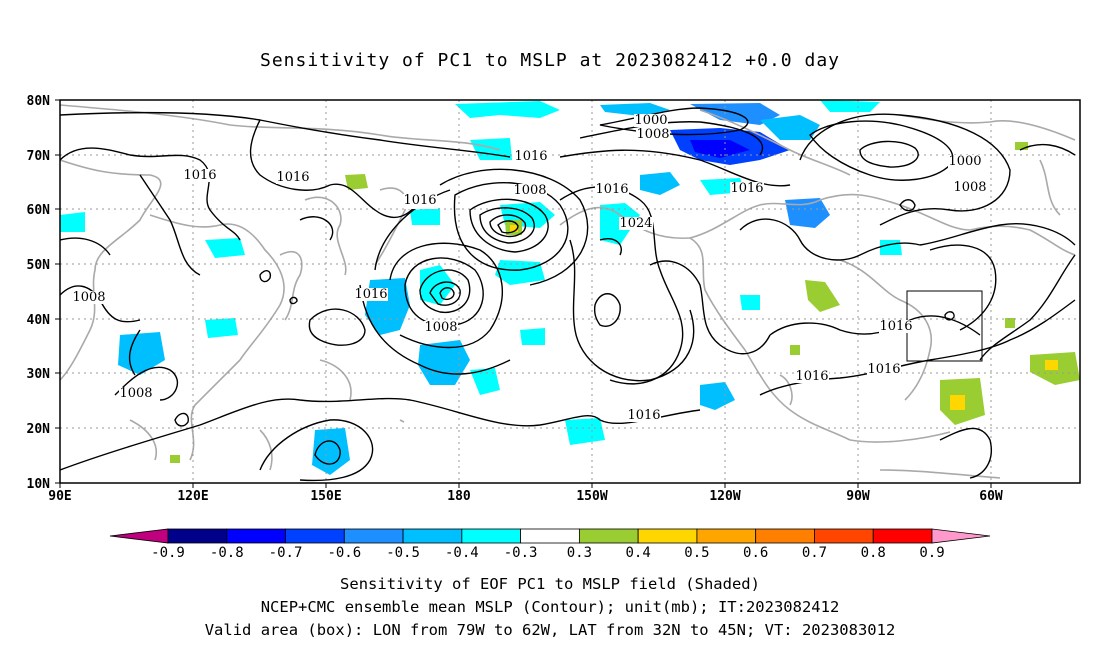  What do you see at coordinates (931, 553) in the screenshot?
I see `colorbar-tick-label: 0.9` at bounding box center [931, 553].